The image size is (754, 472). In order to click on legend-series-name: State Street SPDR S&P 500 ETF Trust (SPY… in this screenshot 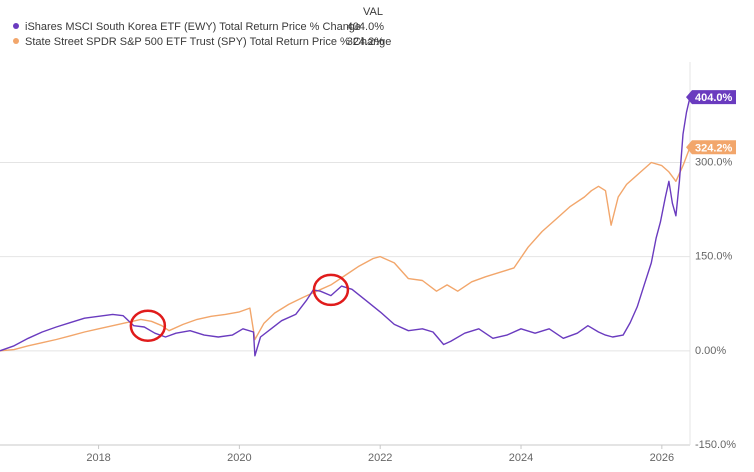, I will do `click(208, 42)`.